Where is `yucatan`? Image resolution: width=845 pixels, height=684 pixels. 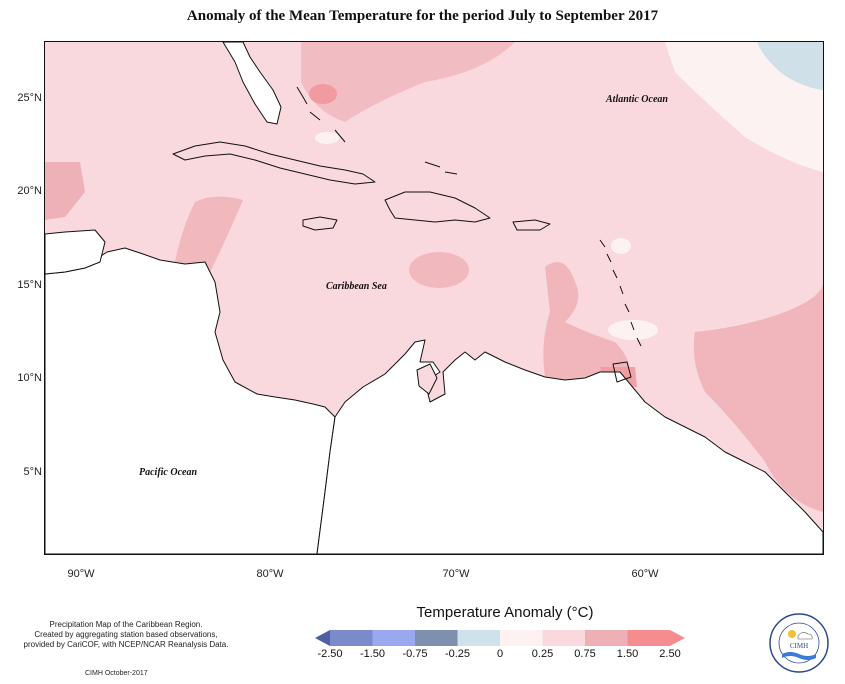
yucatan is located at coordinates (75, 252).